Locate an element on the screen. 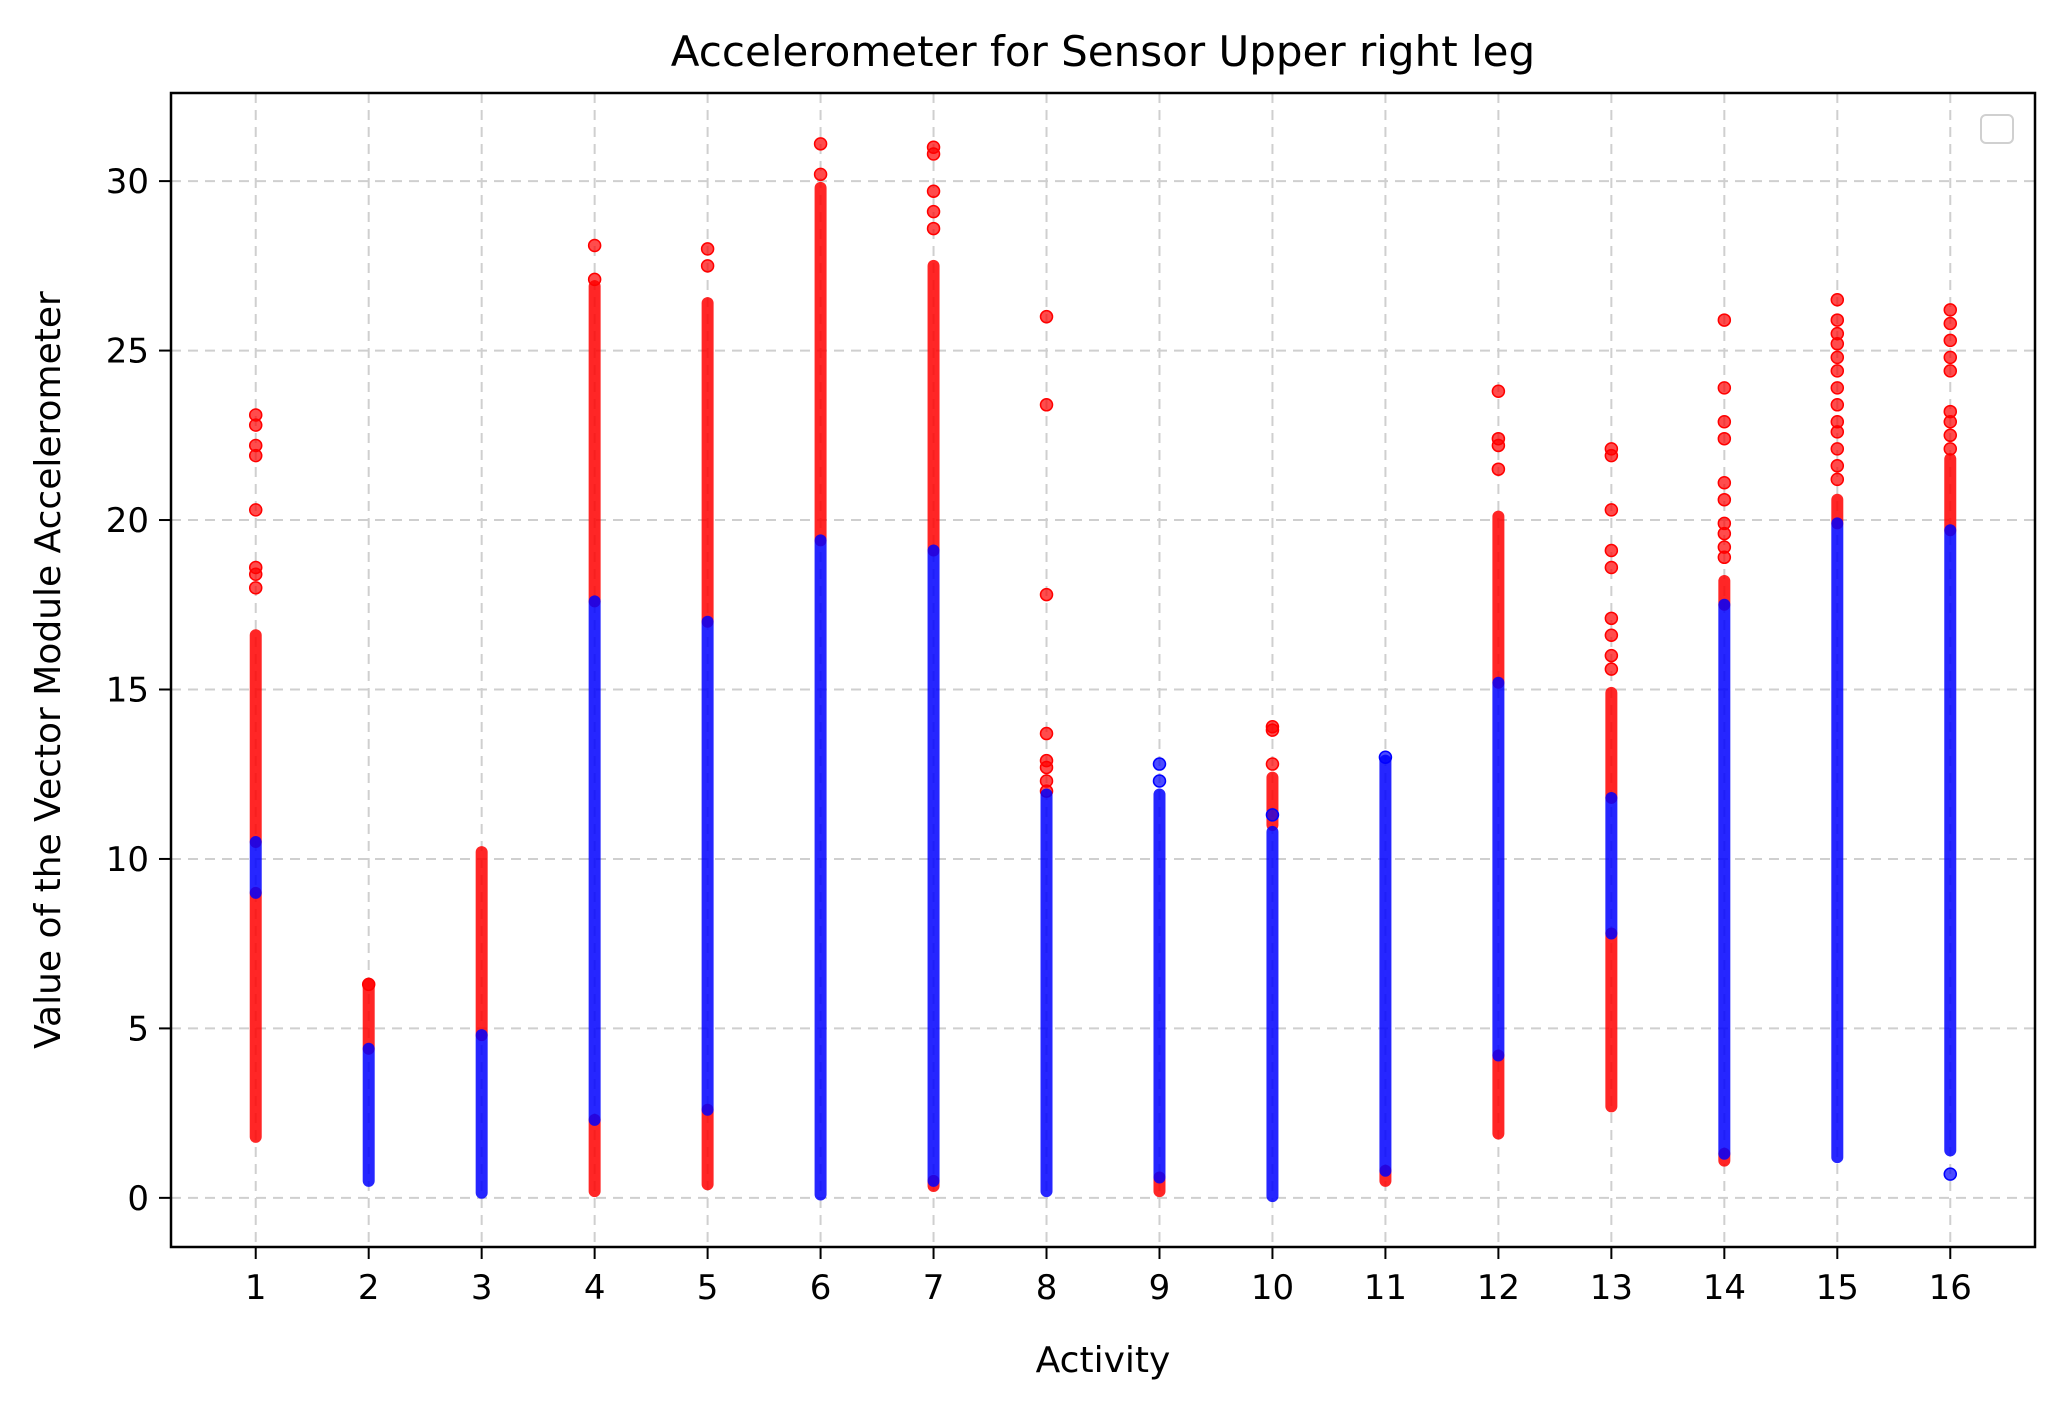 The width and height of the screenshot is (2060, 1407). x-tick-label: 6 is located at coordinates (821, 1288).